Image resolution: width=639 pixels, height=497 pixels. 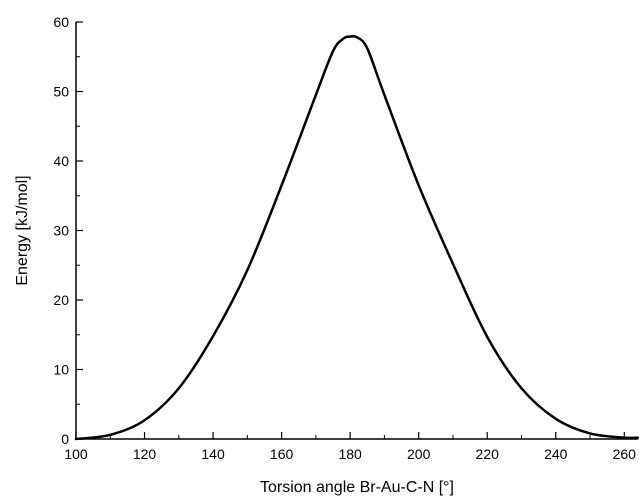 I want to click on x-tick-label: 160, so click(x=282, y=454).